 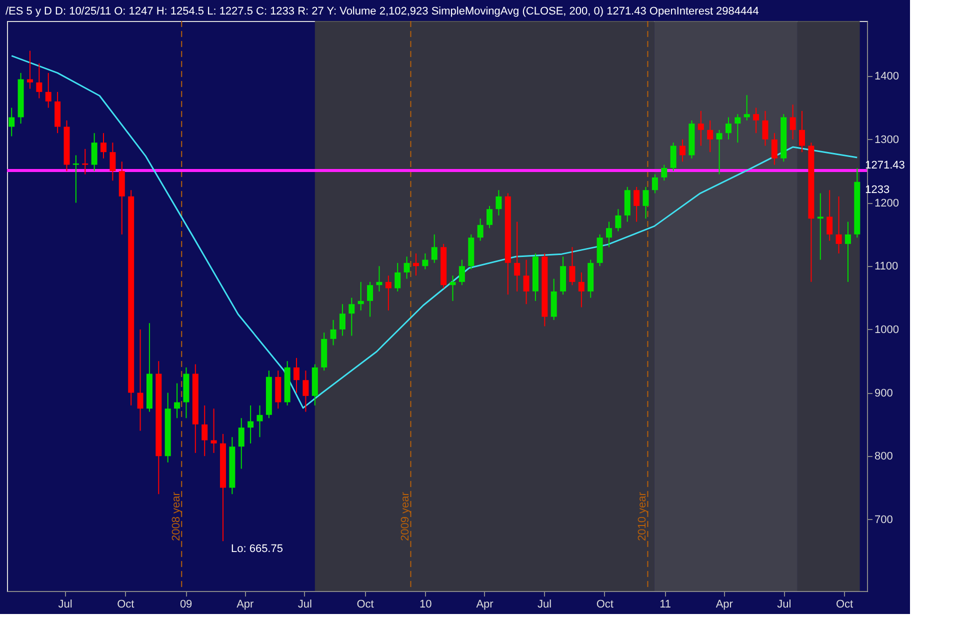 I want to click on y-tick-label: 1000, so click(x=886, y=330).